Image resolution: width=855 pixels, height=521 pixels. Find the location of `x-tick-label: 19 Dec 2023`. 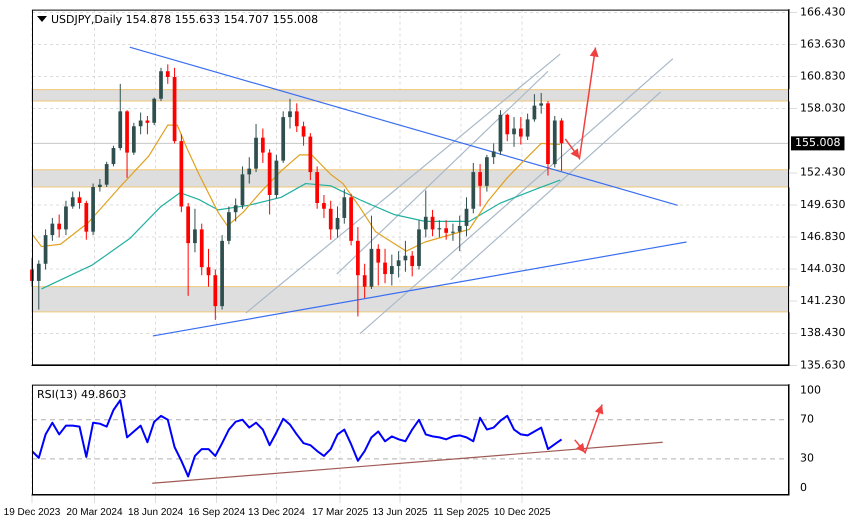

x-tick-label: 19 Dec 2023 is located at coordinates (32, 512).